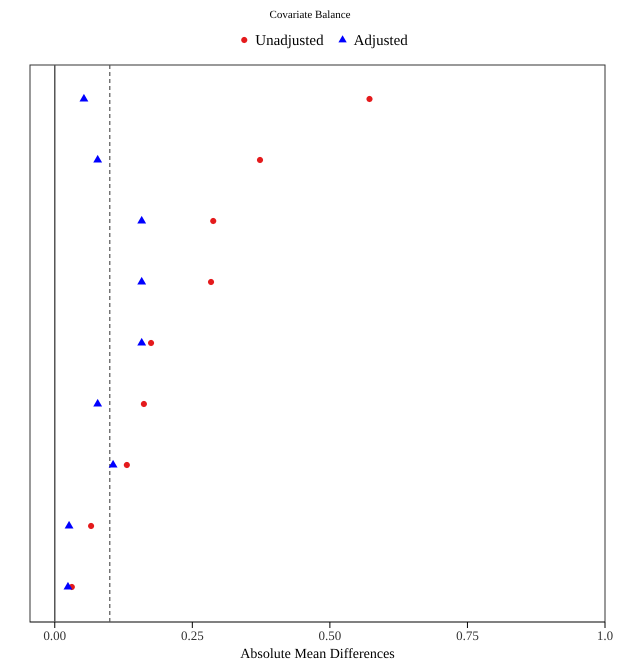 This screenshot has width=620, height=661. Describe the element at coordinates (467, 636) in the screenshot. I see `x-tick-label: 0.75` at that location.